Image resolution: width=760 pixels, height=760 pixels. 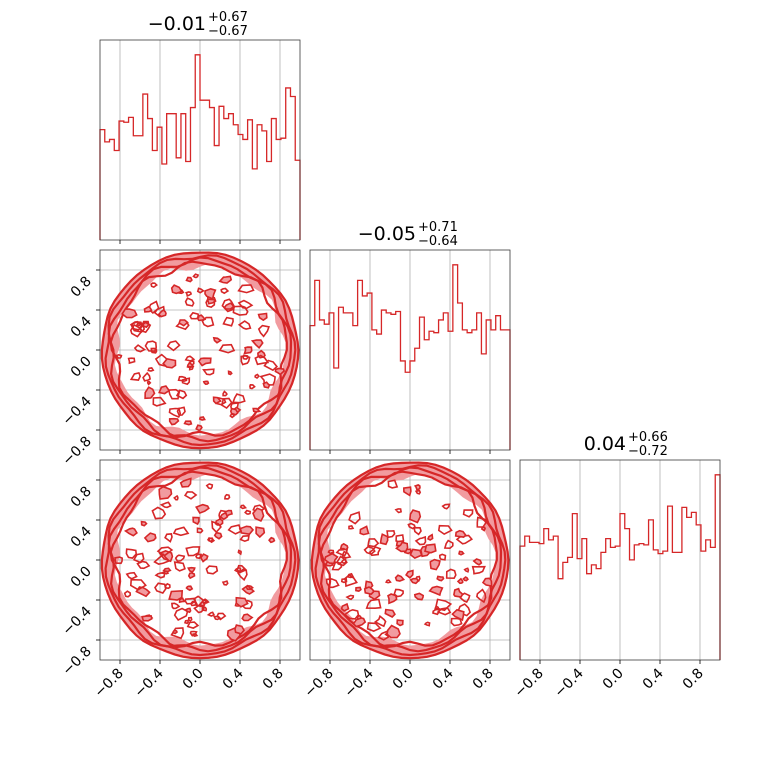 What do you see at coordinates (648, 437) in the screenshot?
I see `title-upper-error: +0.66` at bounding box center [648, 437].